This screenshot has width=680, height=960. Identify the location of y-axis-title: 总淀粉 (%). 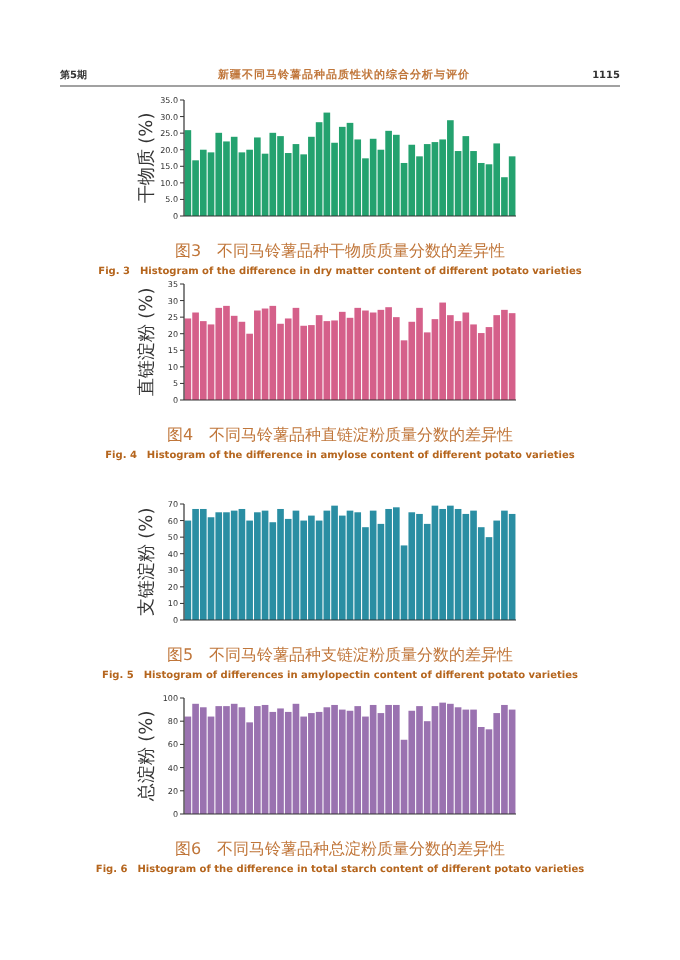
(147, 757).